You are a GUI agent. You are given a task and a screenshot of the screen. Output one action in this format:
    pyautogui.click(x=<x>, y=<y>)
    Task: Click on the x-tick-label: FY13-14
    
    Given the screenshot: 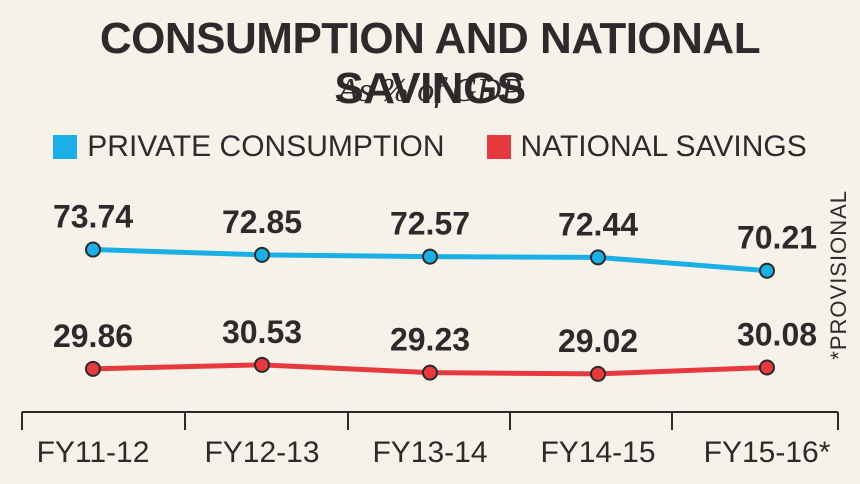 What is the action you would take?
    pyautogui.click(x=429, y=452)
    